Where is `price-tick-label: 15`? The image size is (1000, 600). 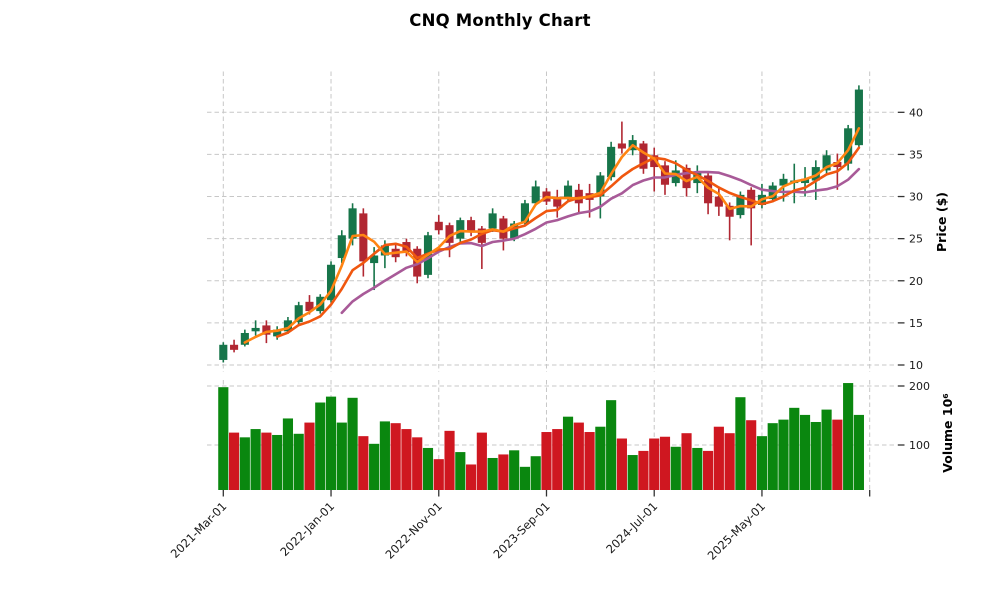 price-tick-label: 15 is located at coordinates (916, 323).